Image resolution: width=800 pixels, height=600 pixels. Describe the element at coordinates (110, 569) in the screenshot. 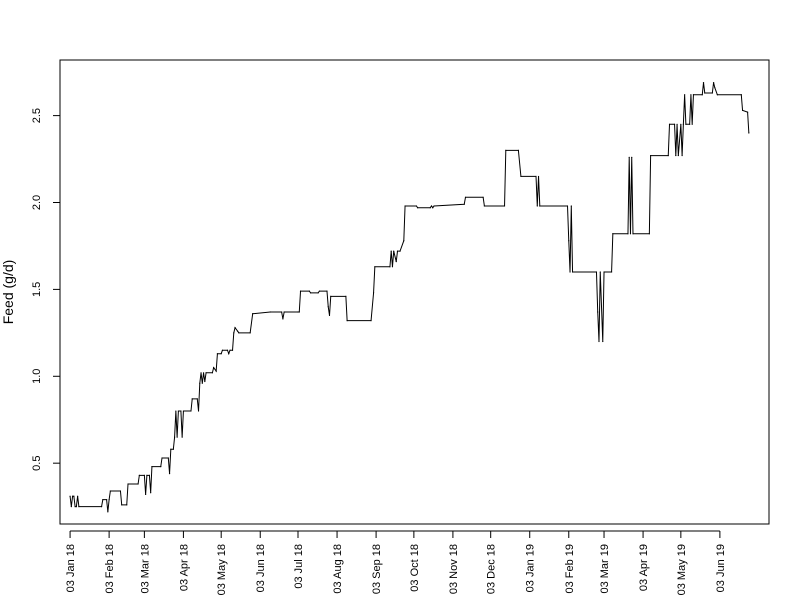

I see `x-tick-label: 03 Feb 18` at that location.